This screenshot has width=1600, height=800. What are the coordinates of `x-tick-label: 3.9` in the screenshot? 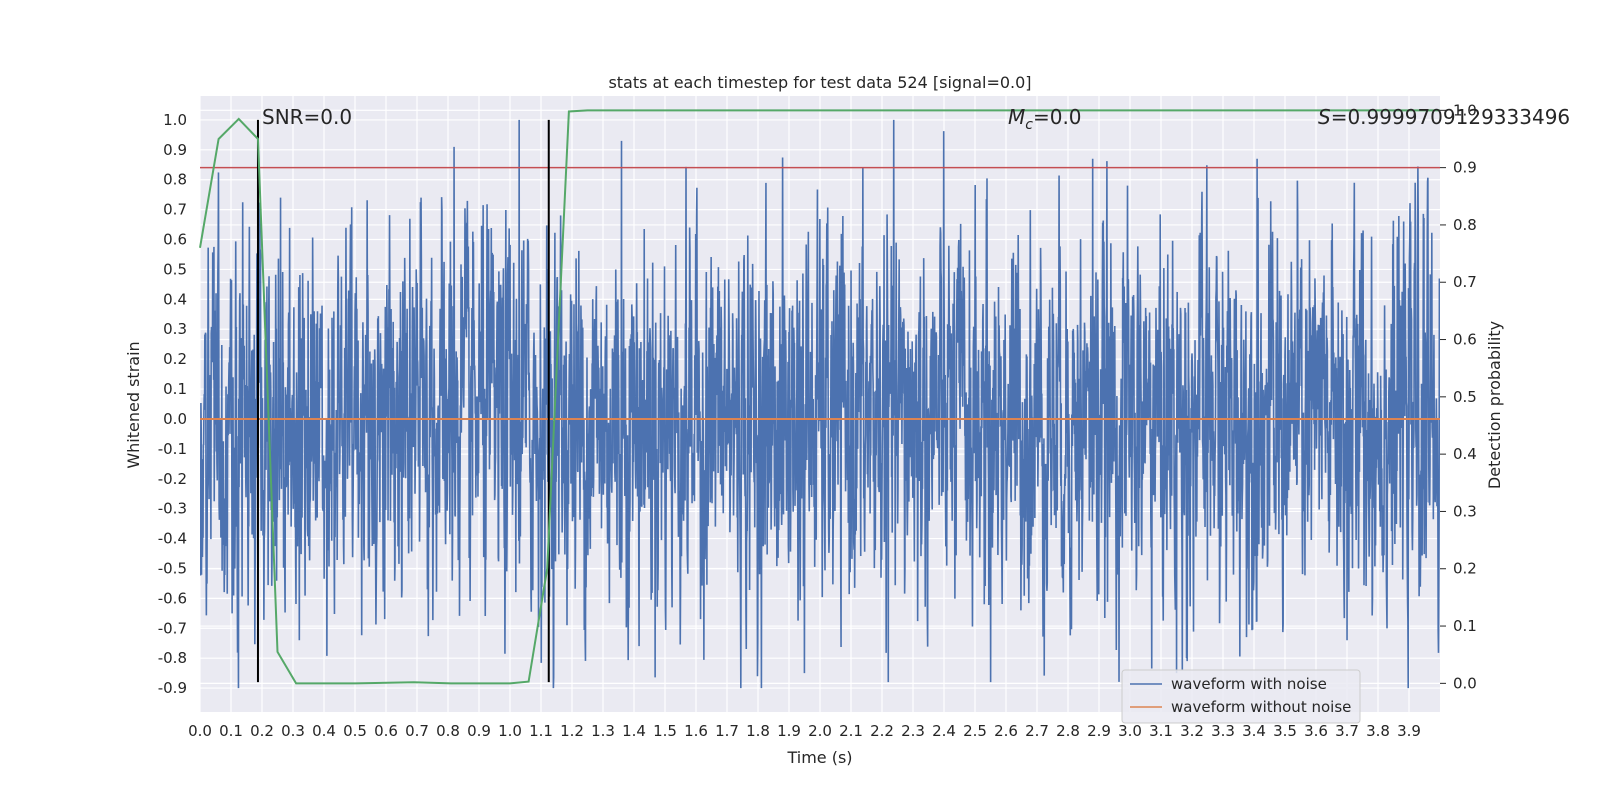 It's located at (1409, 731).